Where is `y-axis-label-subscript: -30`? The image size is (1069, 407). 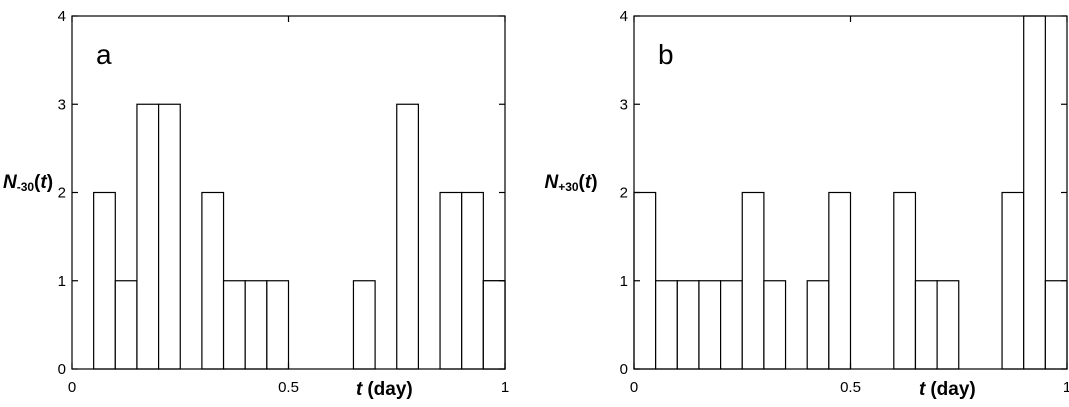
y-axis-label-subscript: -30 is located at coordinates (26, 187).